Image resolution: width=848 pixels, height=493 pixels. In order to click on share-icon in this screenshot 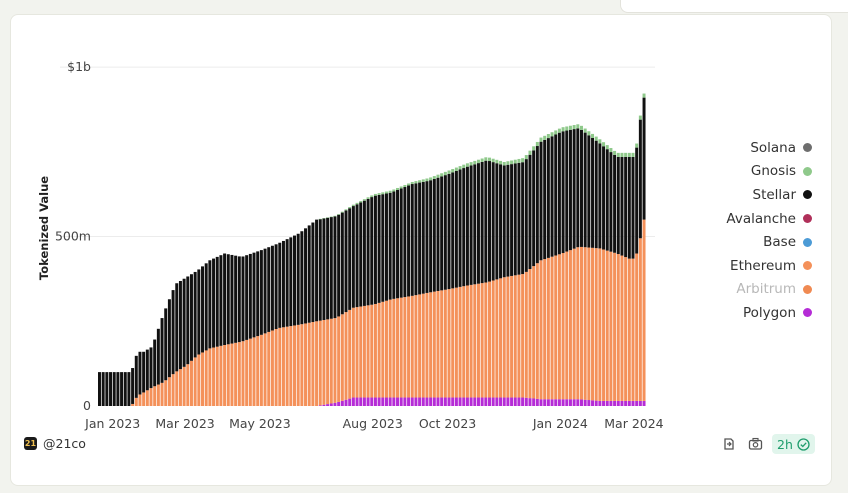, I will do `click(729, 444)`.